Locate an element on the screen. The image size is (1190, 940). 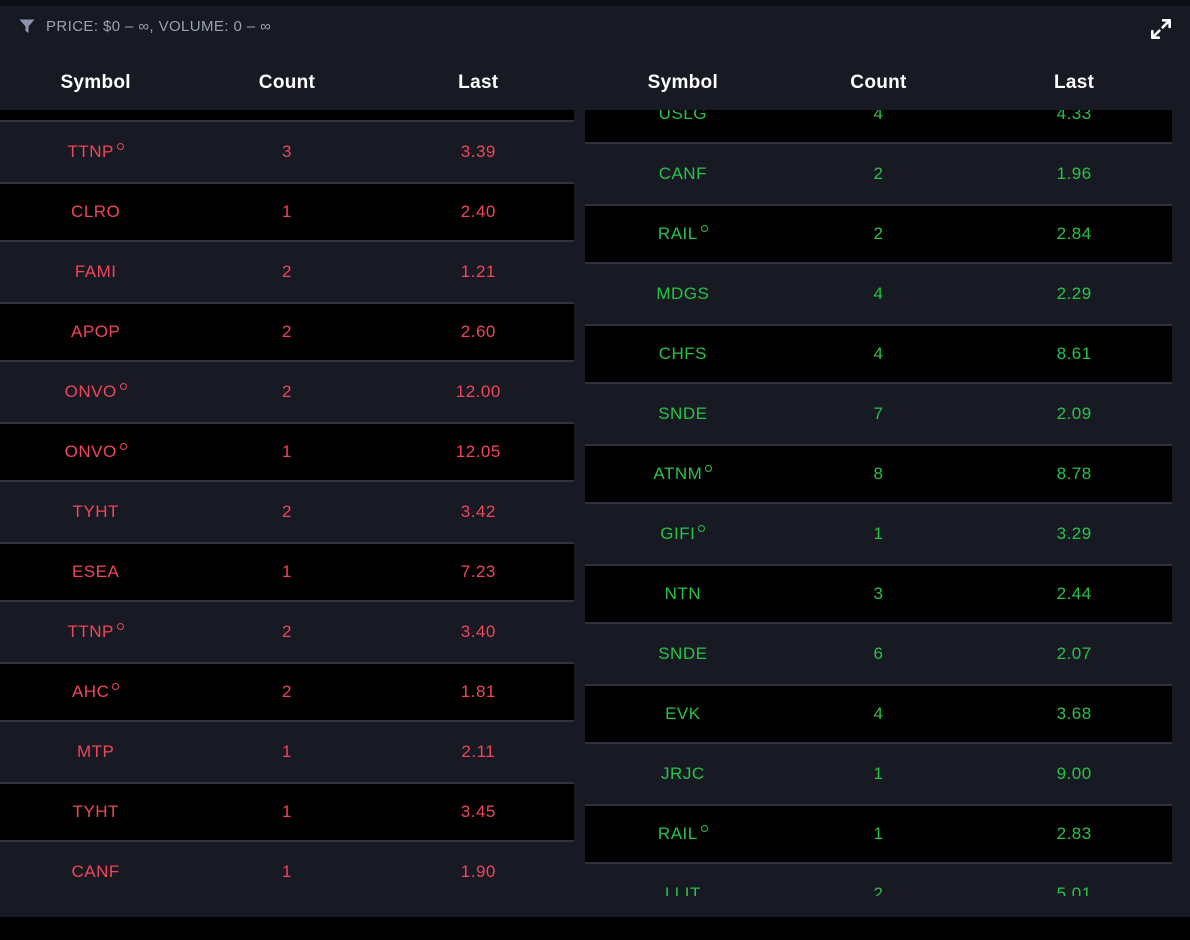
table-row: ATNM 8 8.78 is located at coordinates (878, 474).